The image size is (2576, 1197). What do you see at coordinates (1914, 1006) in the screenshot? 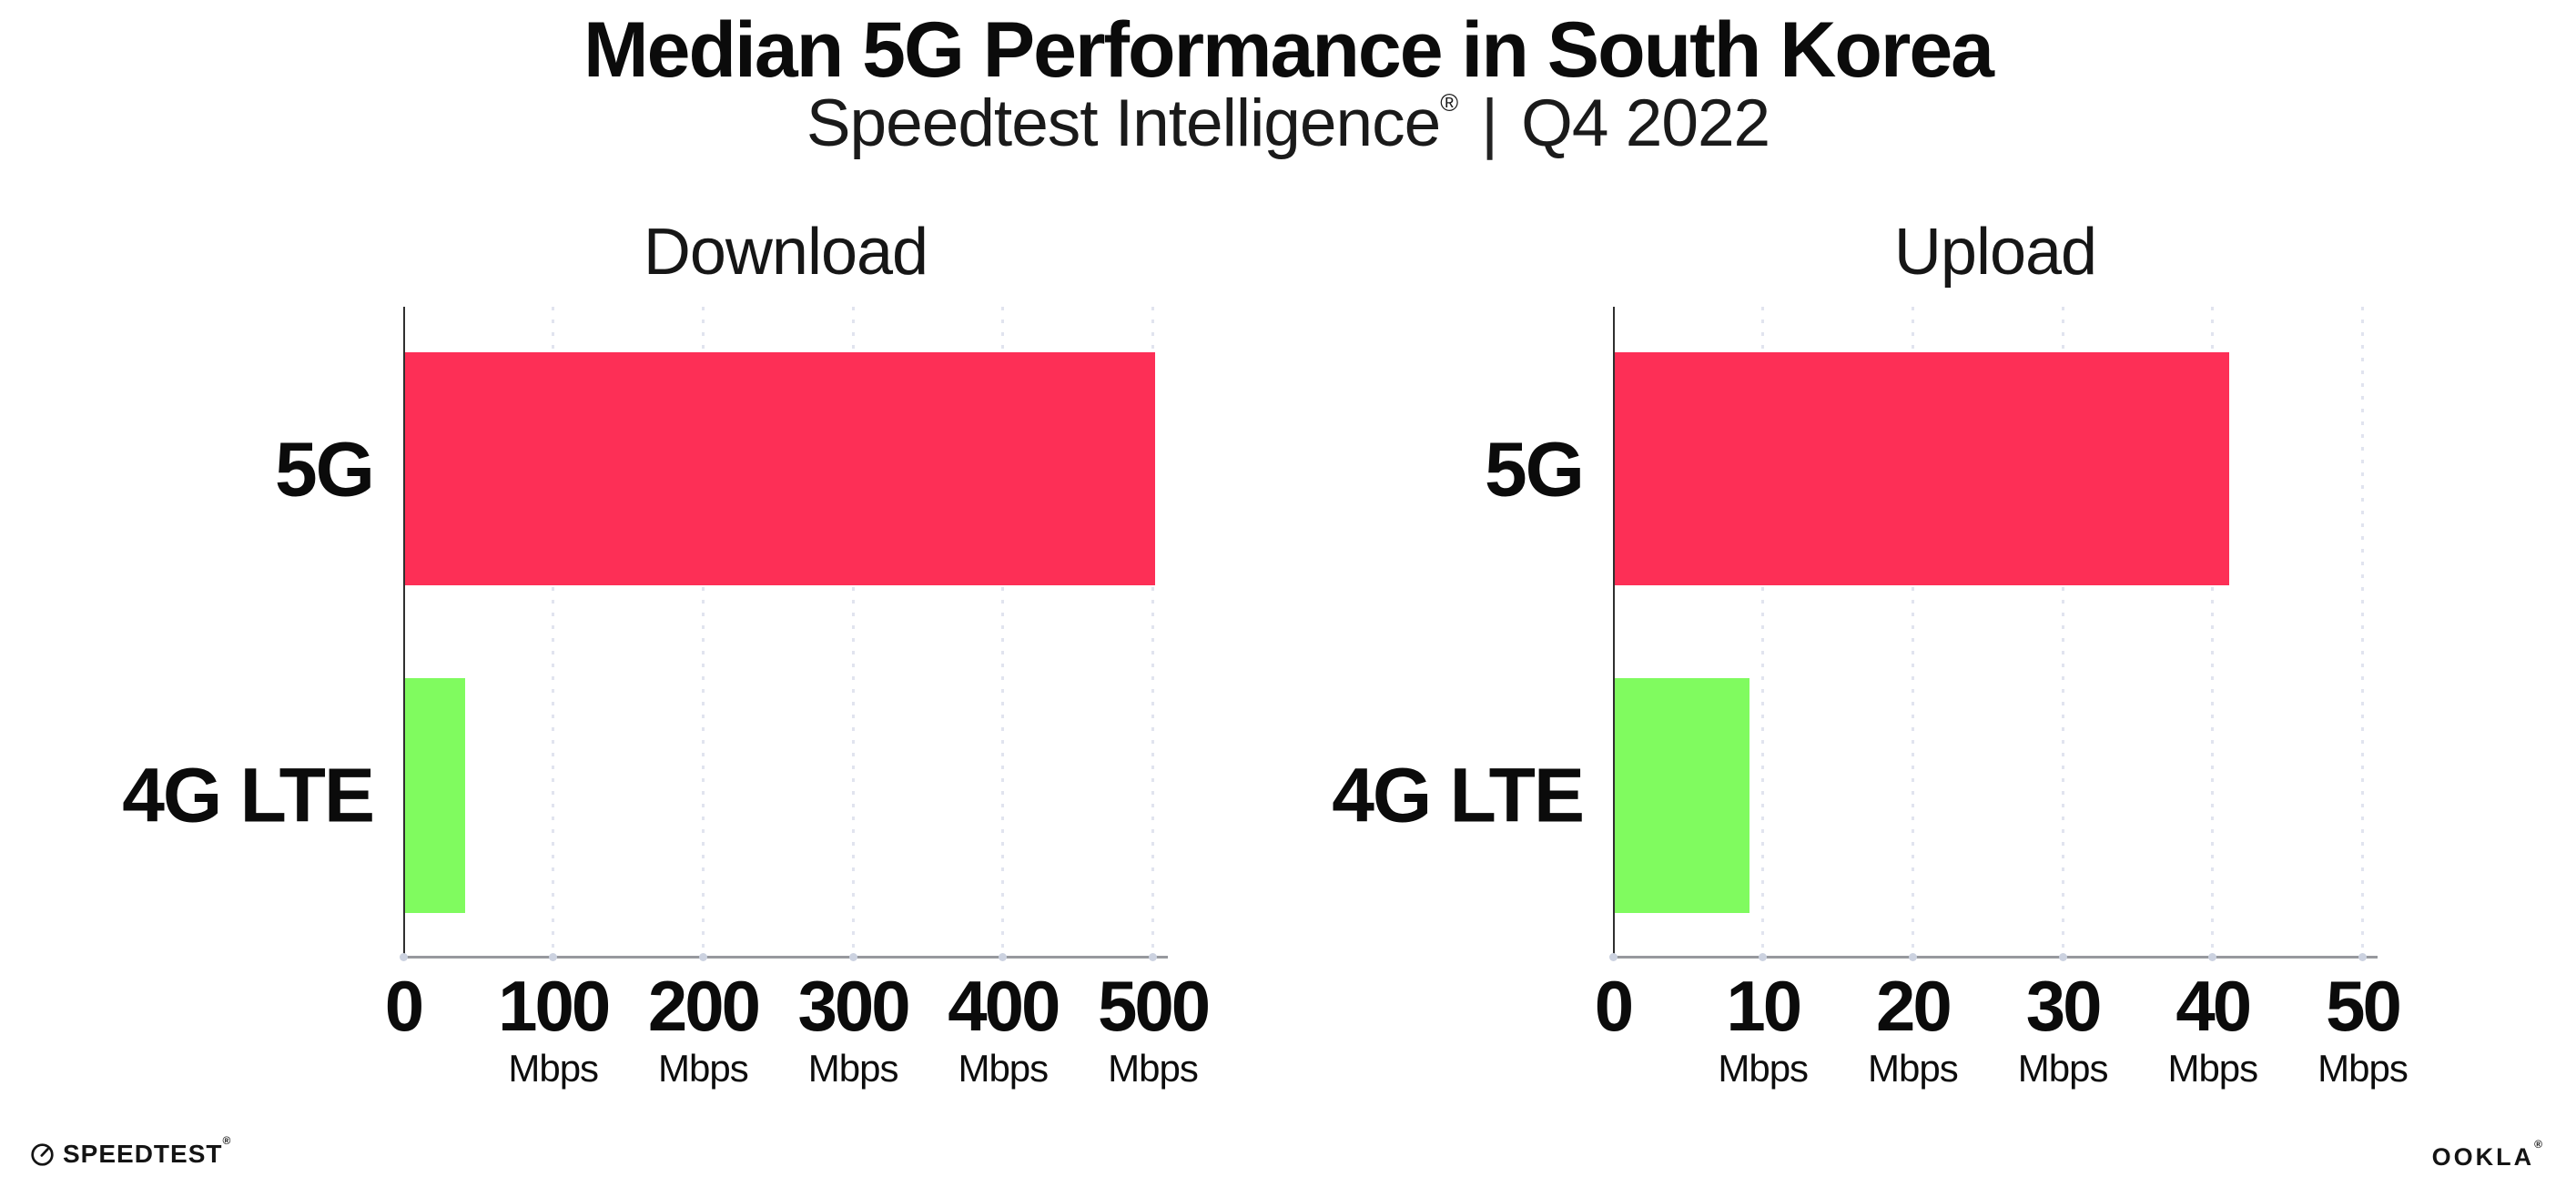
I see `x-tick-value: 20` at bounding box center [1914, 1006].